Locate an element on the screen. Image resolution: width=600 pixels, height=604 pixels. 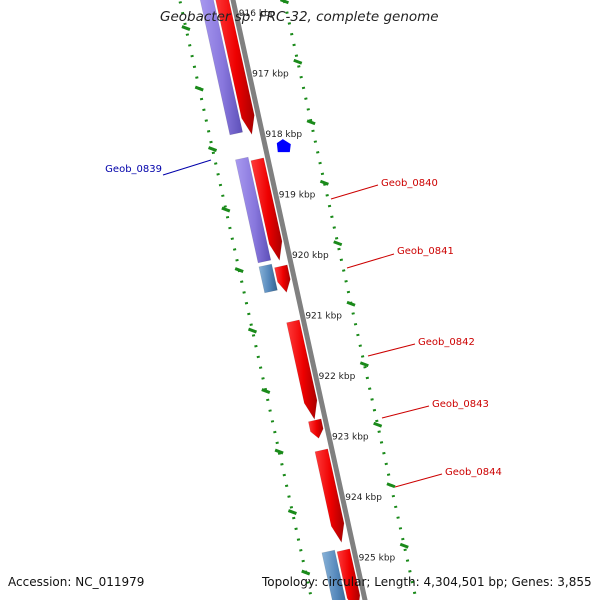
tick-label: 920 kbp is located at coordinates (310, 256).